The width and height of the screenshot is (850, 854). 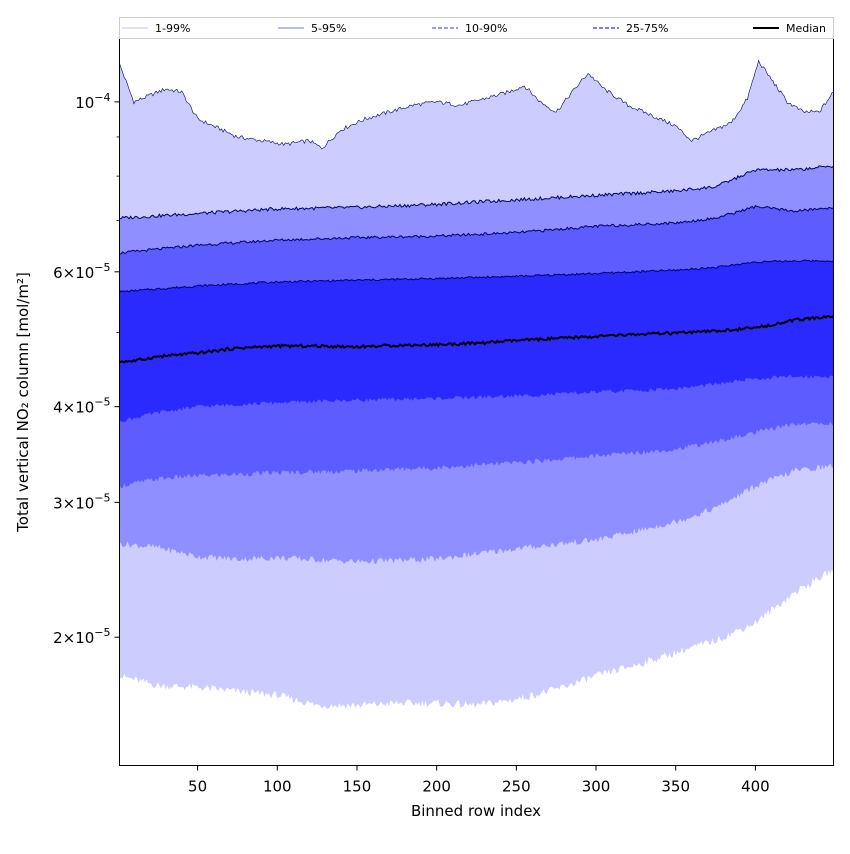 What do you see at coordinates (755, 787) in the screenshot?
I see `x-tick-label: 400` at bounding box center [755, 787].